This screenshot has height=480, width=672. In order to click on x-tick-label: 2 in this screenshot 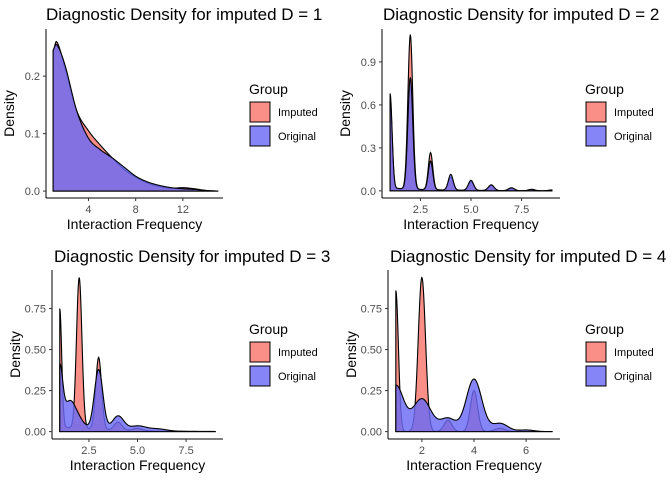, I will do `click(422, 451)`.